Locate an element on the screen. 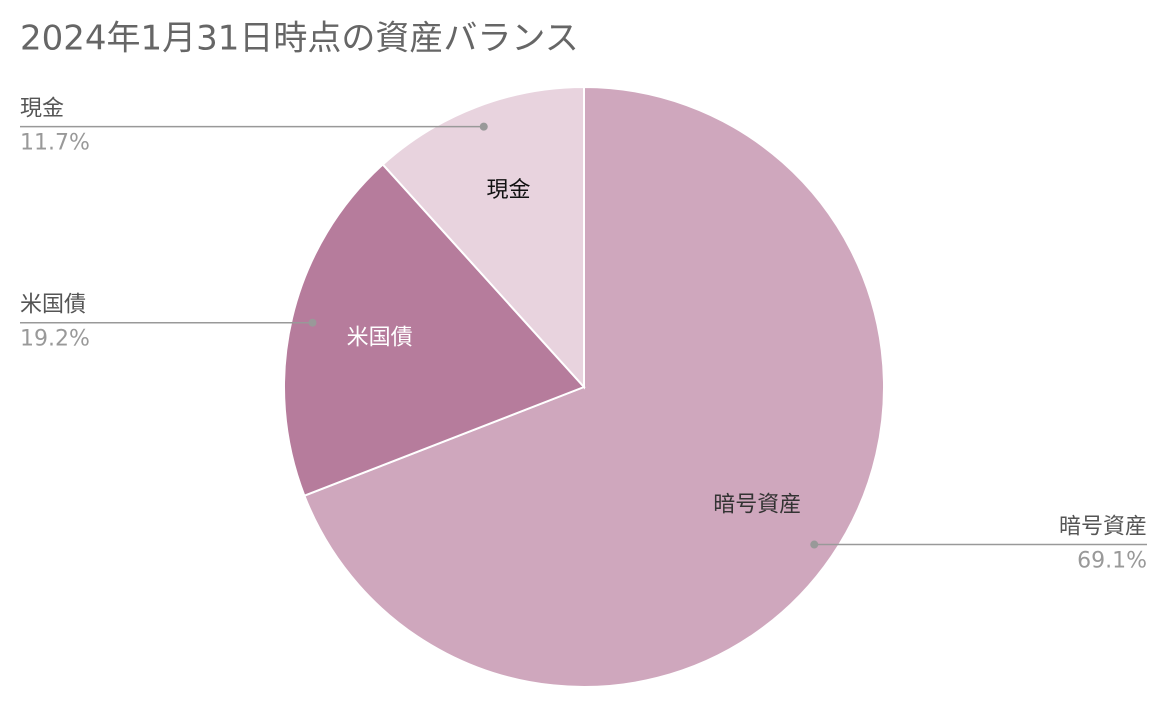  callout-name: 現金 is located at coordinates (42, 109).